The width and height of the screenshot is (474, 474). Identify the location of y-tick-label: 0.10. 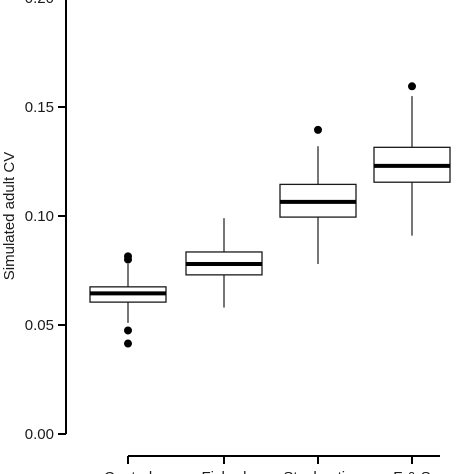
(39, 216).